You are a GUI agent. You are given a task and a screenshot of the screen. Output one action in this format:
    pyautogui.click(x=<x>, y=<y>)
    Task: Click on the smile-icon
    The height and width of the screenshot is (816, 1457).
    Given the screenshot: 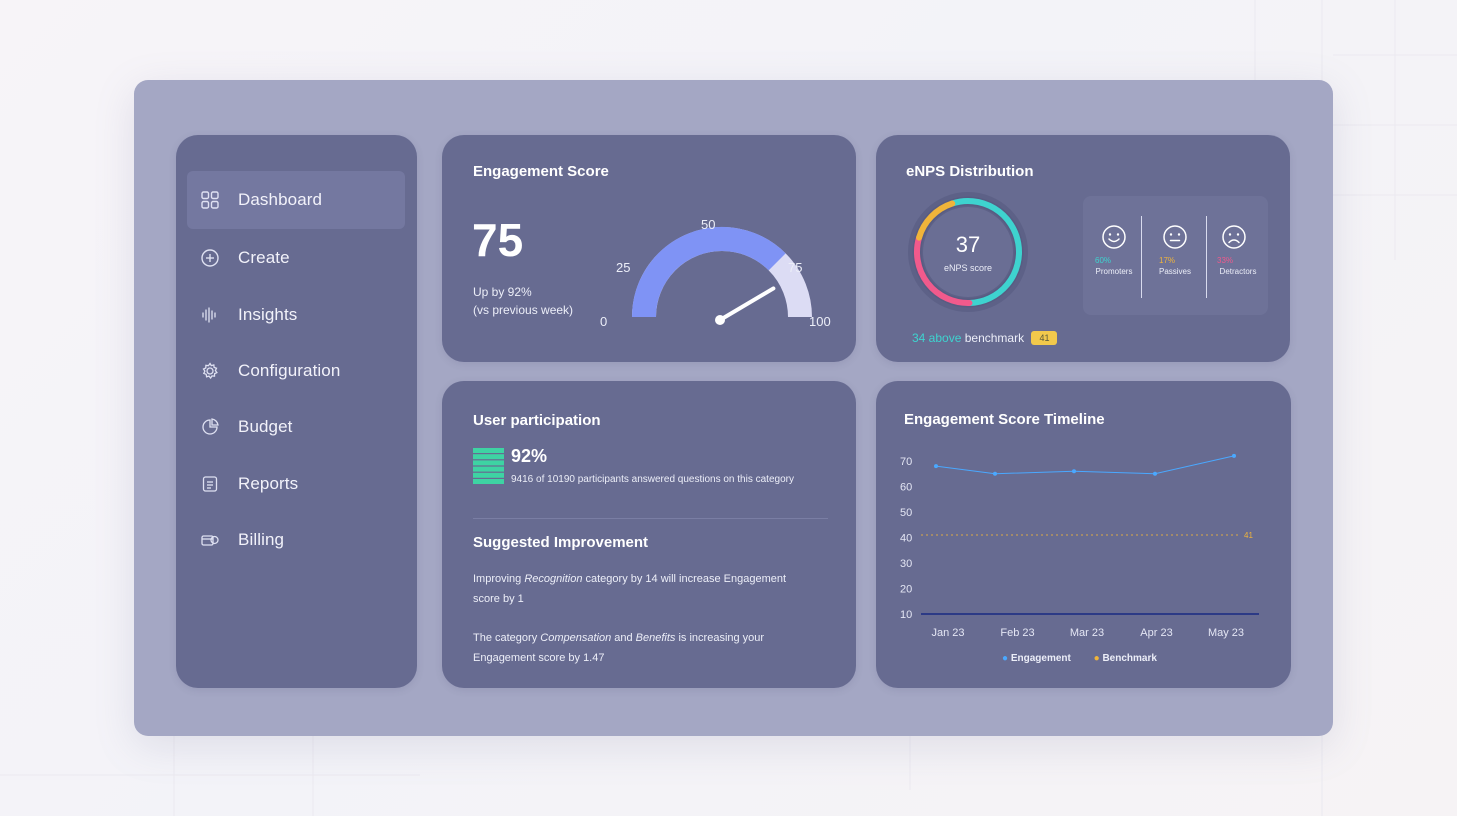 What is the action you would take?
    pyautogui.click(x=1114, y=237)
    